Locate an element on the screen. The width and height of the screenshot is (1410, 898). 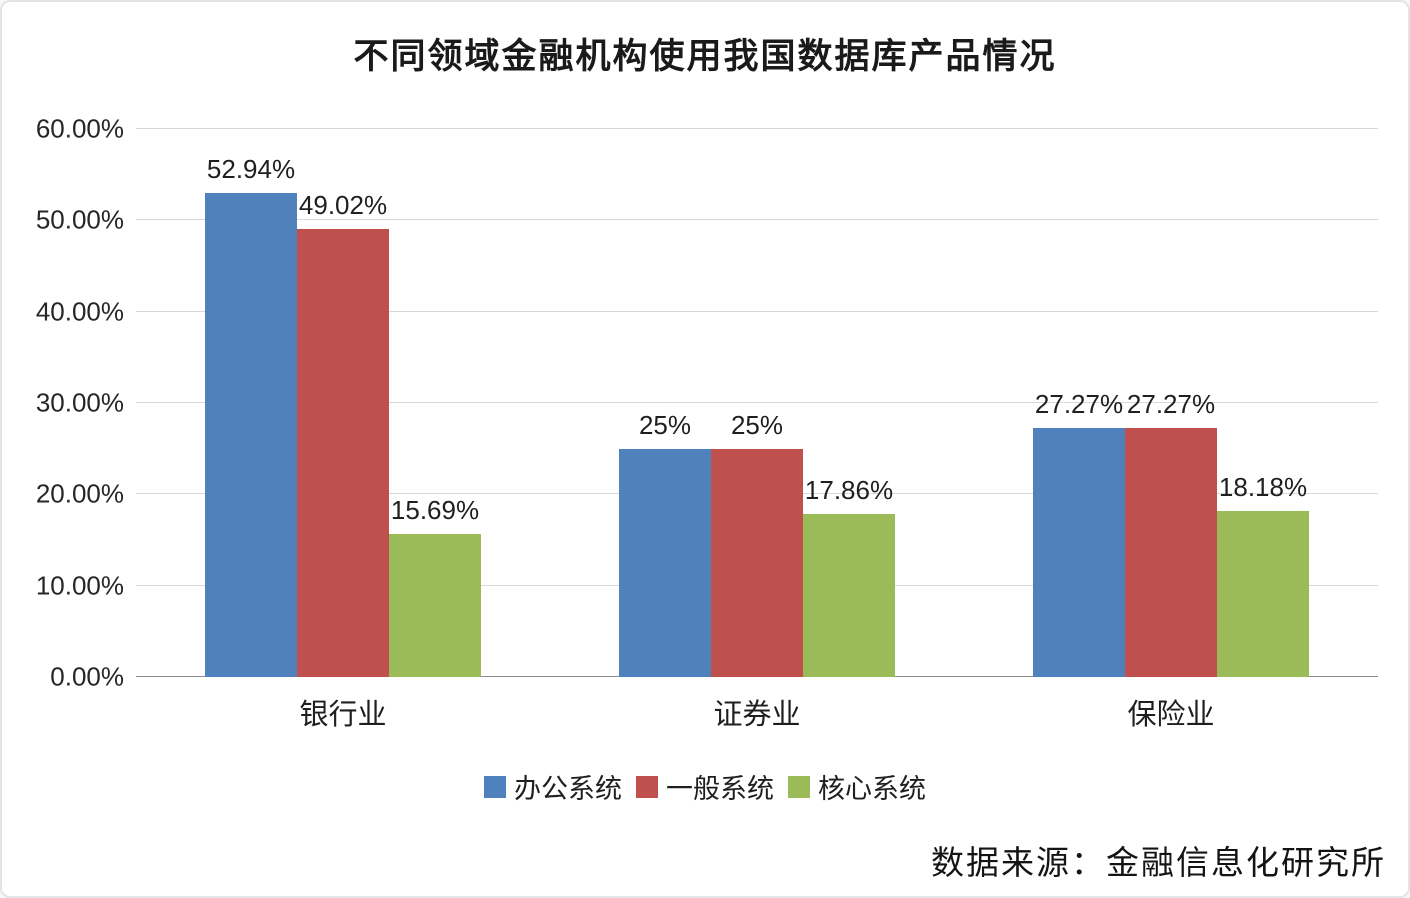
legend-item-2: 一般系统 is located at coordinates (705, 786).